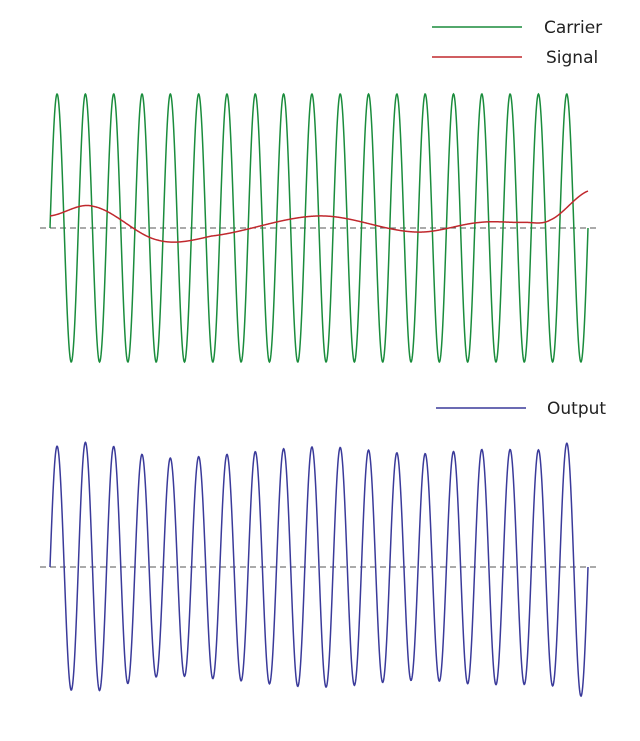 The height and width of the screenshot is (741, 640). I want to click on legend-carrier-label: Carrier, so click(573, 28).